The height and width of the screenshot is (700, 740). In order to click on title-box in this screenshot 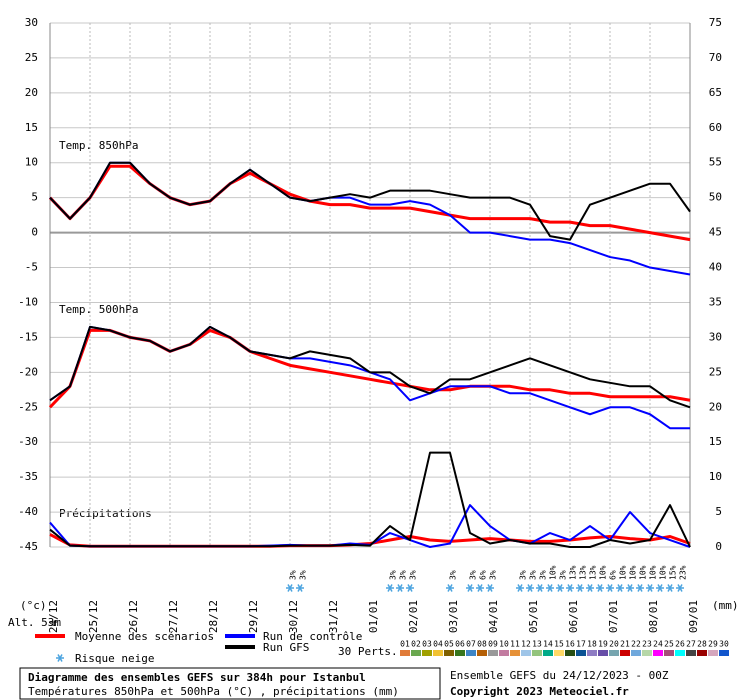, I will do `click(230, 683)`.